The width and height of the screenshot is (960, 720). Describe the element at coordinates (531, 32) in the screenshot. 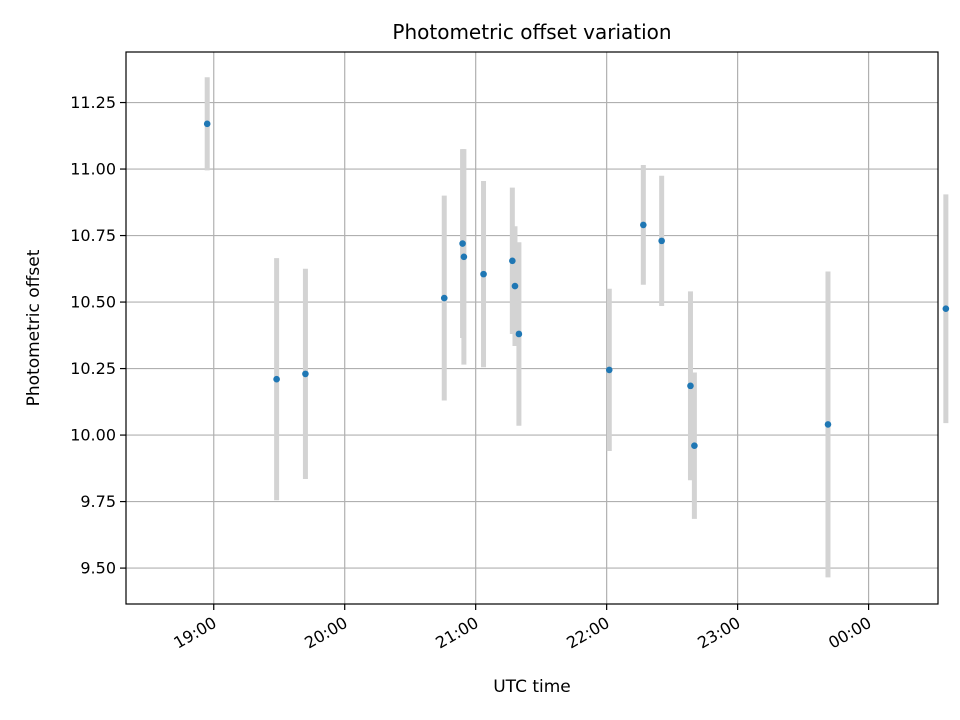

I see `chart-title: Photometric offset variation` at that location.